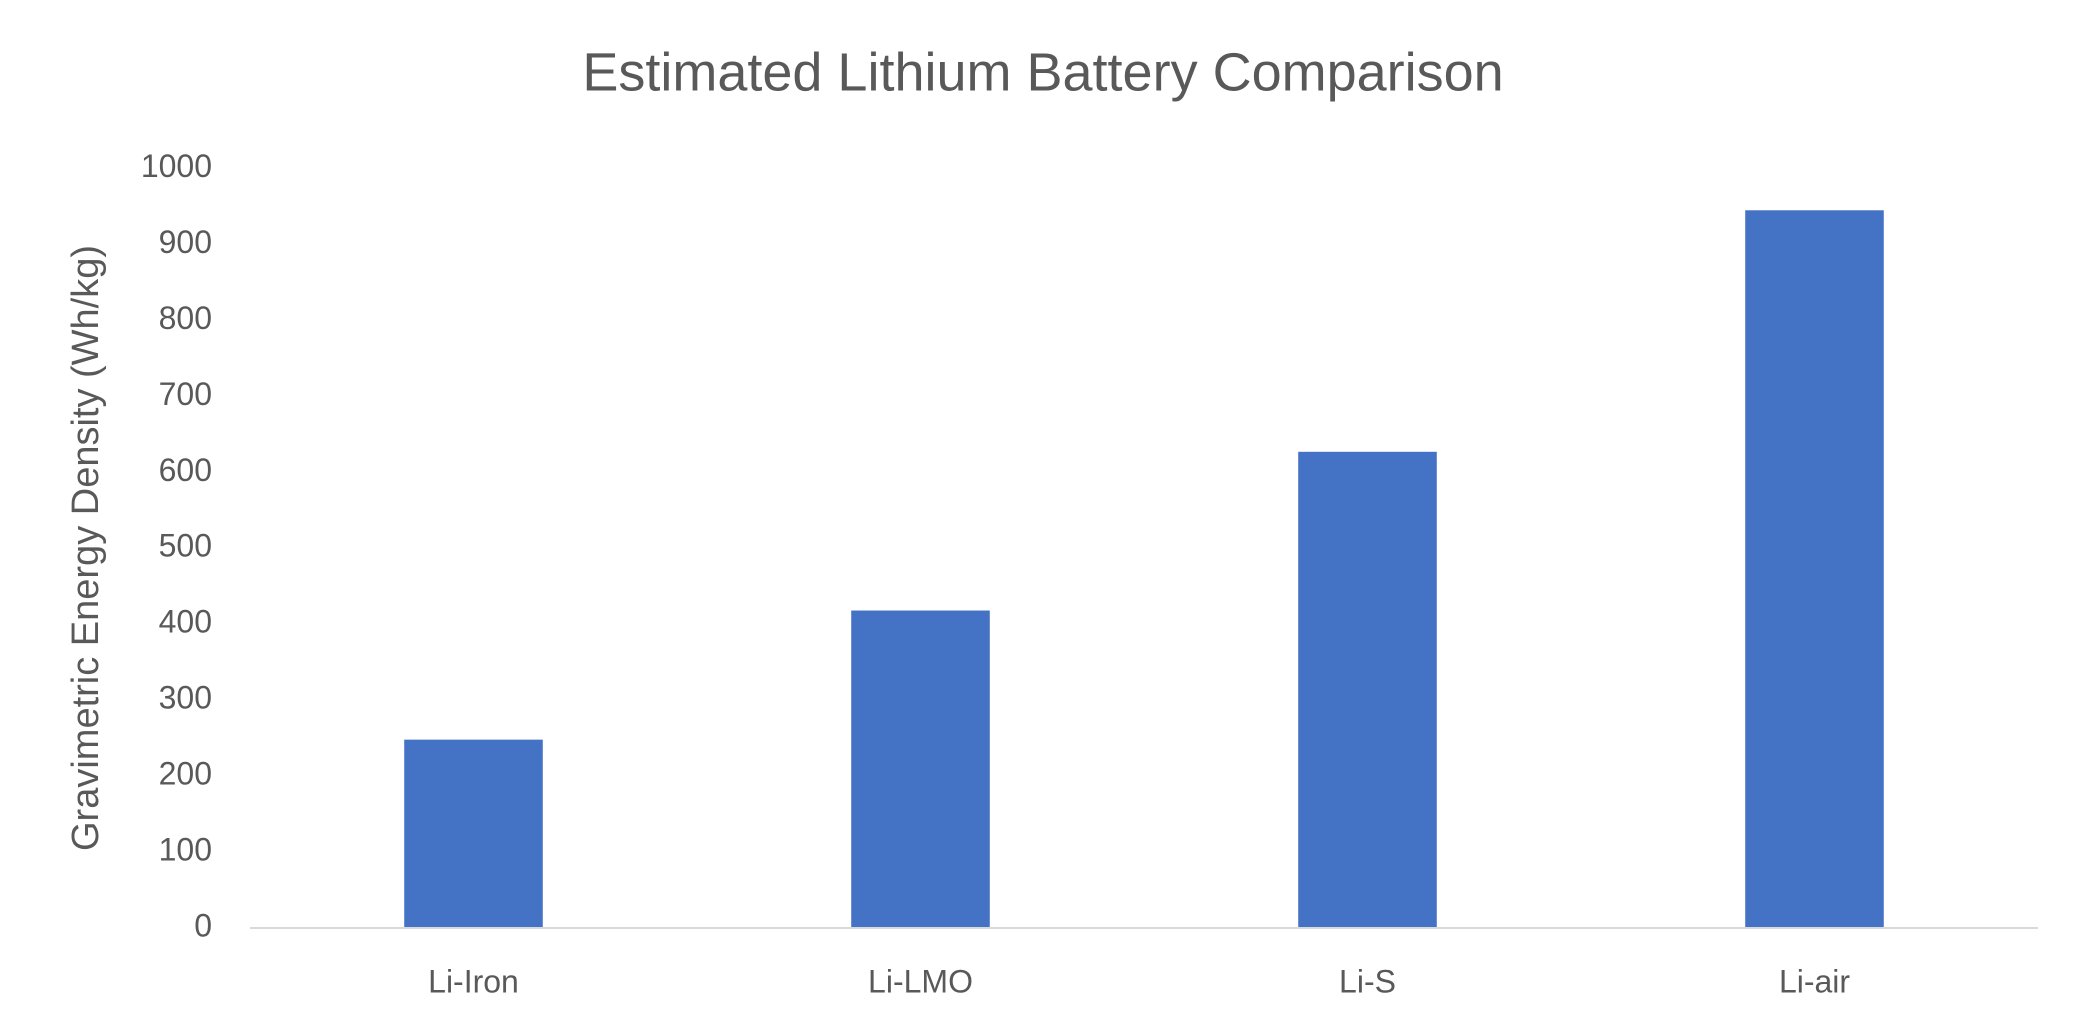  Describe the element at coordinates (185, 242) in the screenshot. I see `y-tick-label: 900` at that location.